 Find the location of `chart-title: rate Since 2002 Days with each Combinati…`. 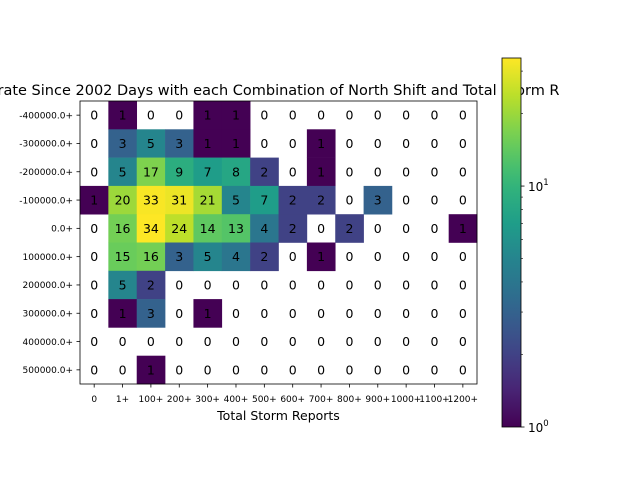

chart-title: rate Since 2002 Days with each Combinati… is located at coordinates (280, 91).